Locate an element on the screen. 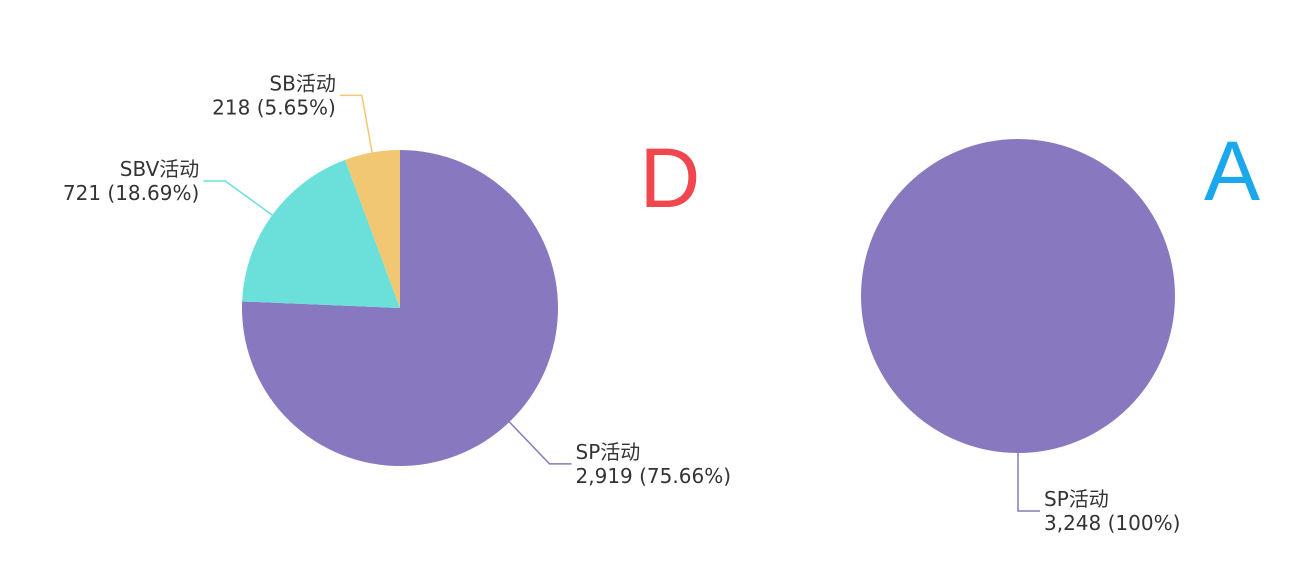 This screenshot has height=575, width=1308. slice-label: 2,919 (75.66%) is located at coordinates (653, 476).